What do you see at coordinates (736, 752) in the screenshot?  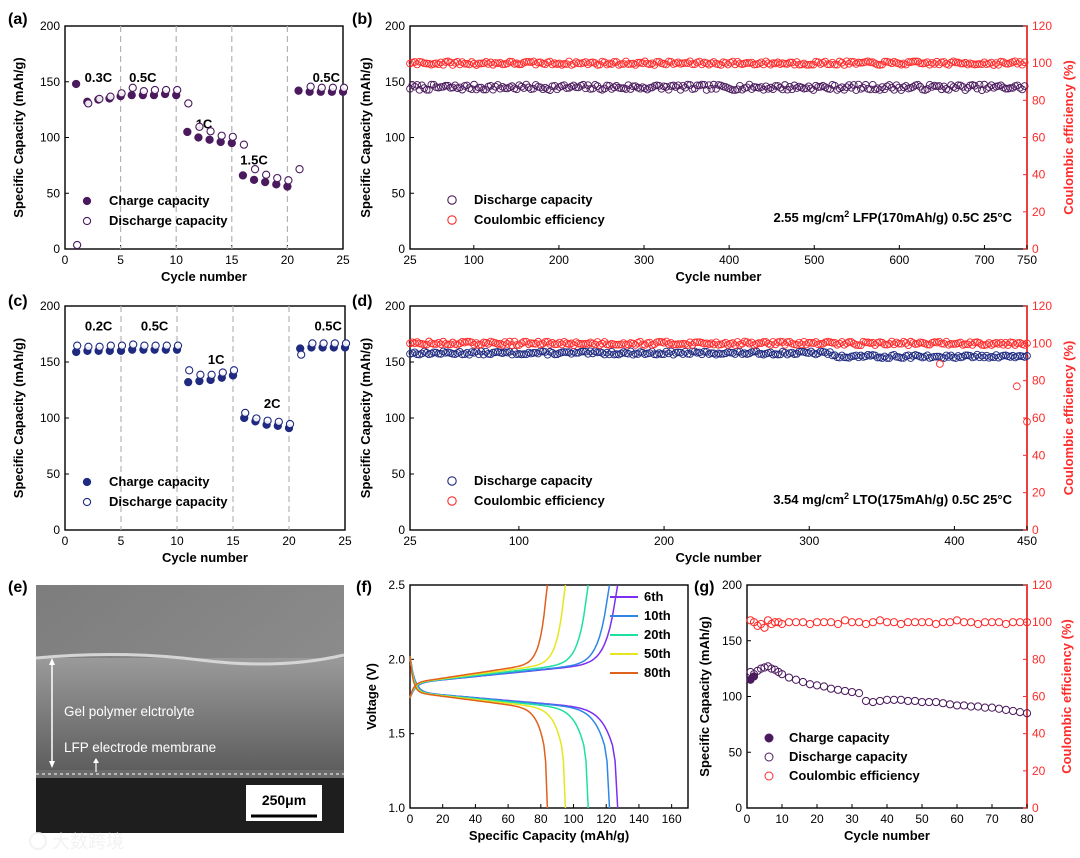 I see `y-tick-label: 50` at bounding box center [736, 752].